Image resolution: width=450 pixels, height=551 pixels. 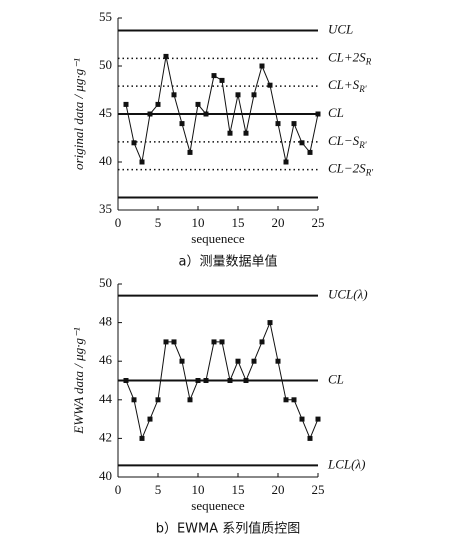 I want to click on reference-label: UCL, so click(x=340, y=28).